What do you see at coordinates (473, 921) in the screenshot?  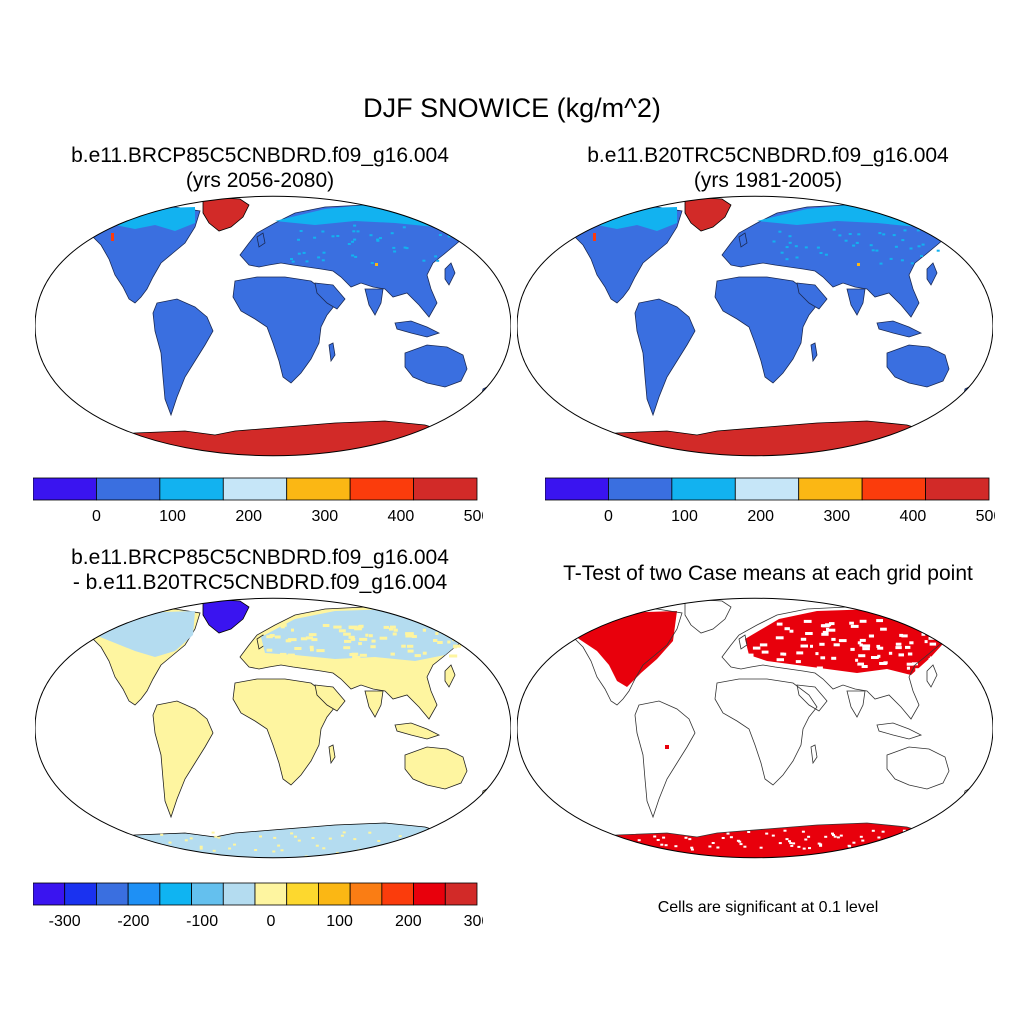 I see `colorbar-tick-label: 300` at bounding box center [473, 921].